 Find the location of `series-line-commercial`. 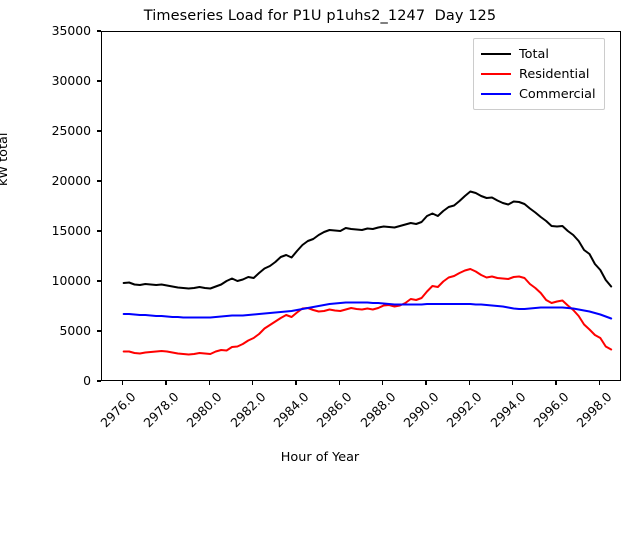

series-line-commercial is located at coordinates (367, 310).